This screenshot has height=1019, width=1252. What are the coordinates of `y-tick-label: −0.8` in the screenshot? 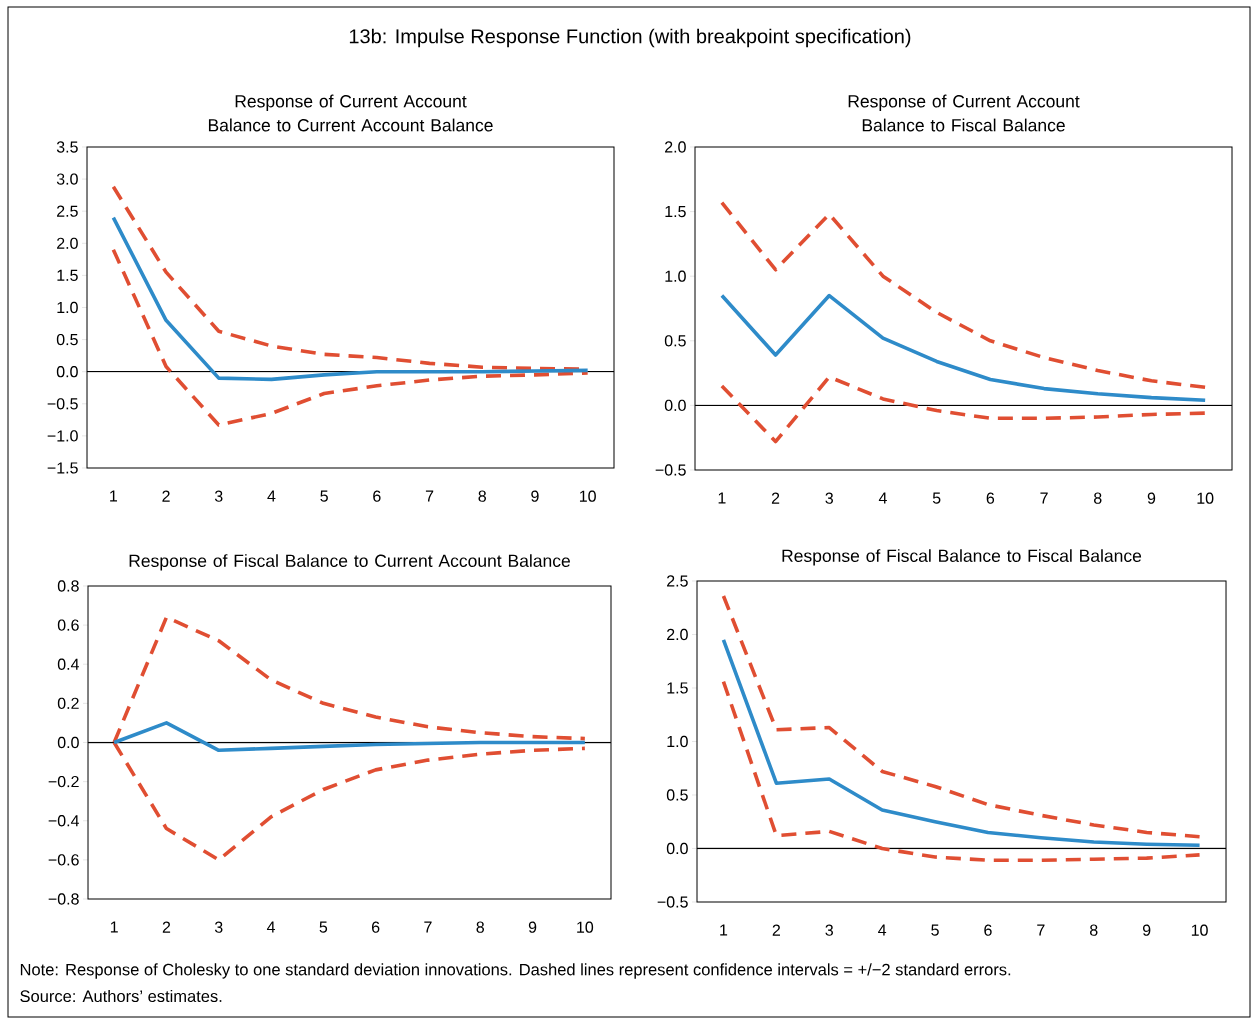 It's located at (63, 899).